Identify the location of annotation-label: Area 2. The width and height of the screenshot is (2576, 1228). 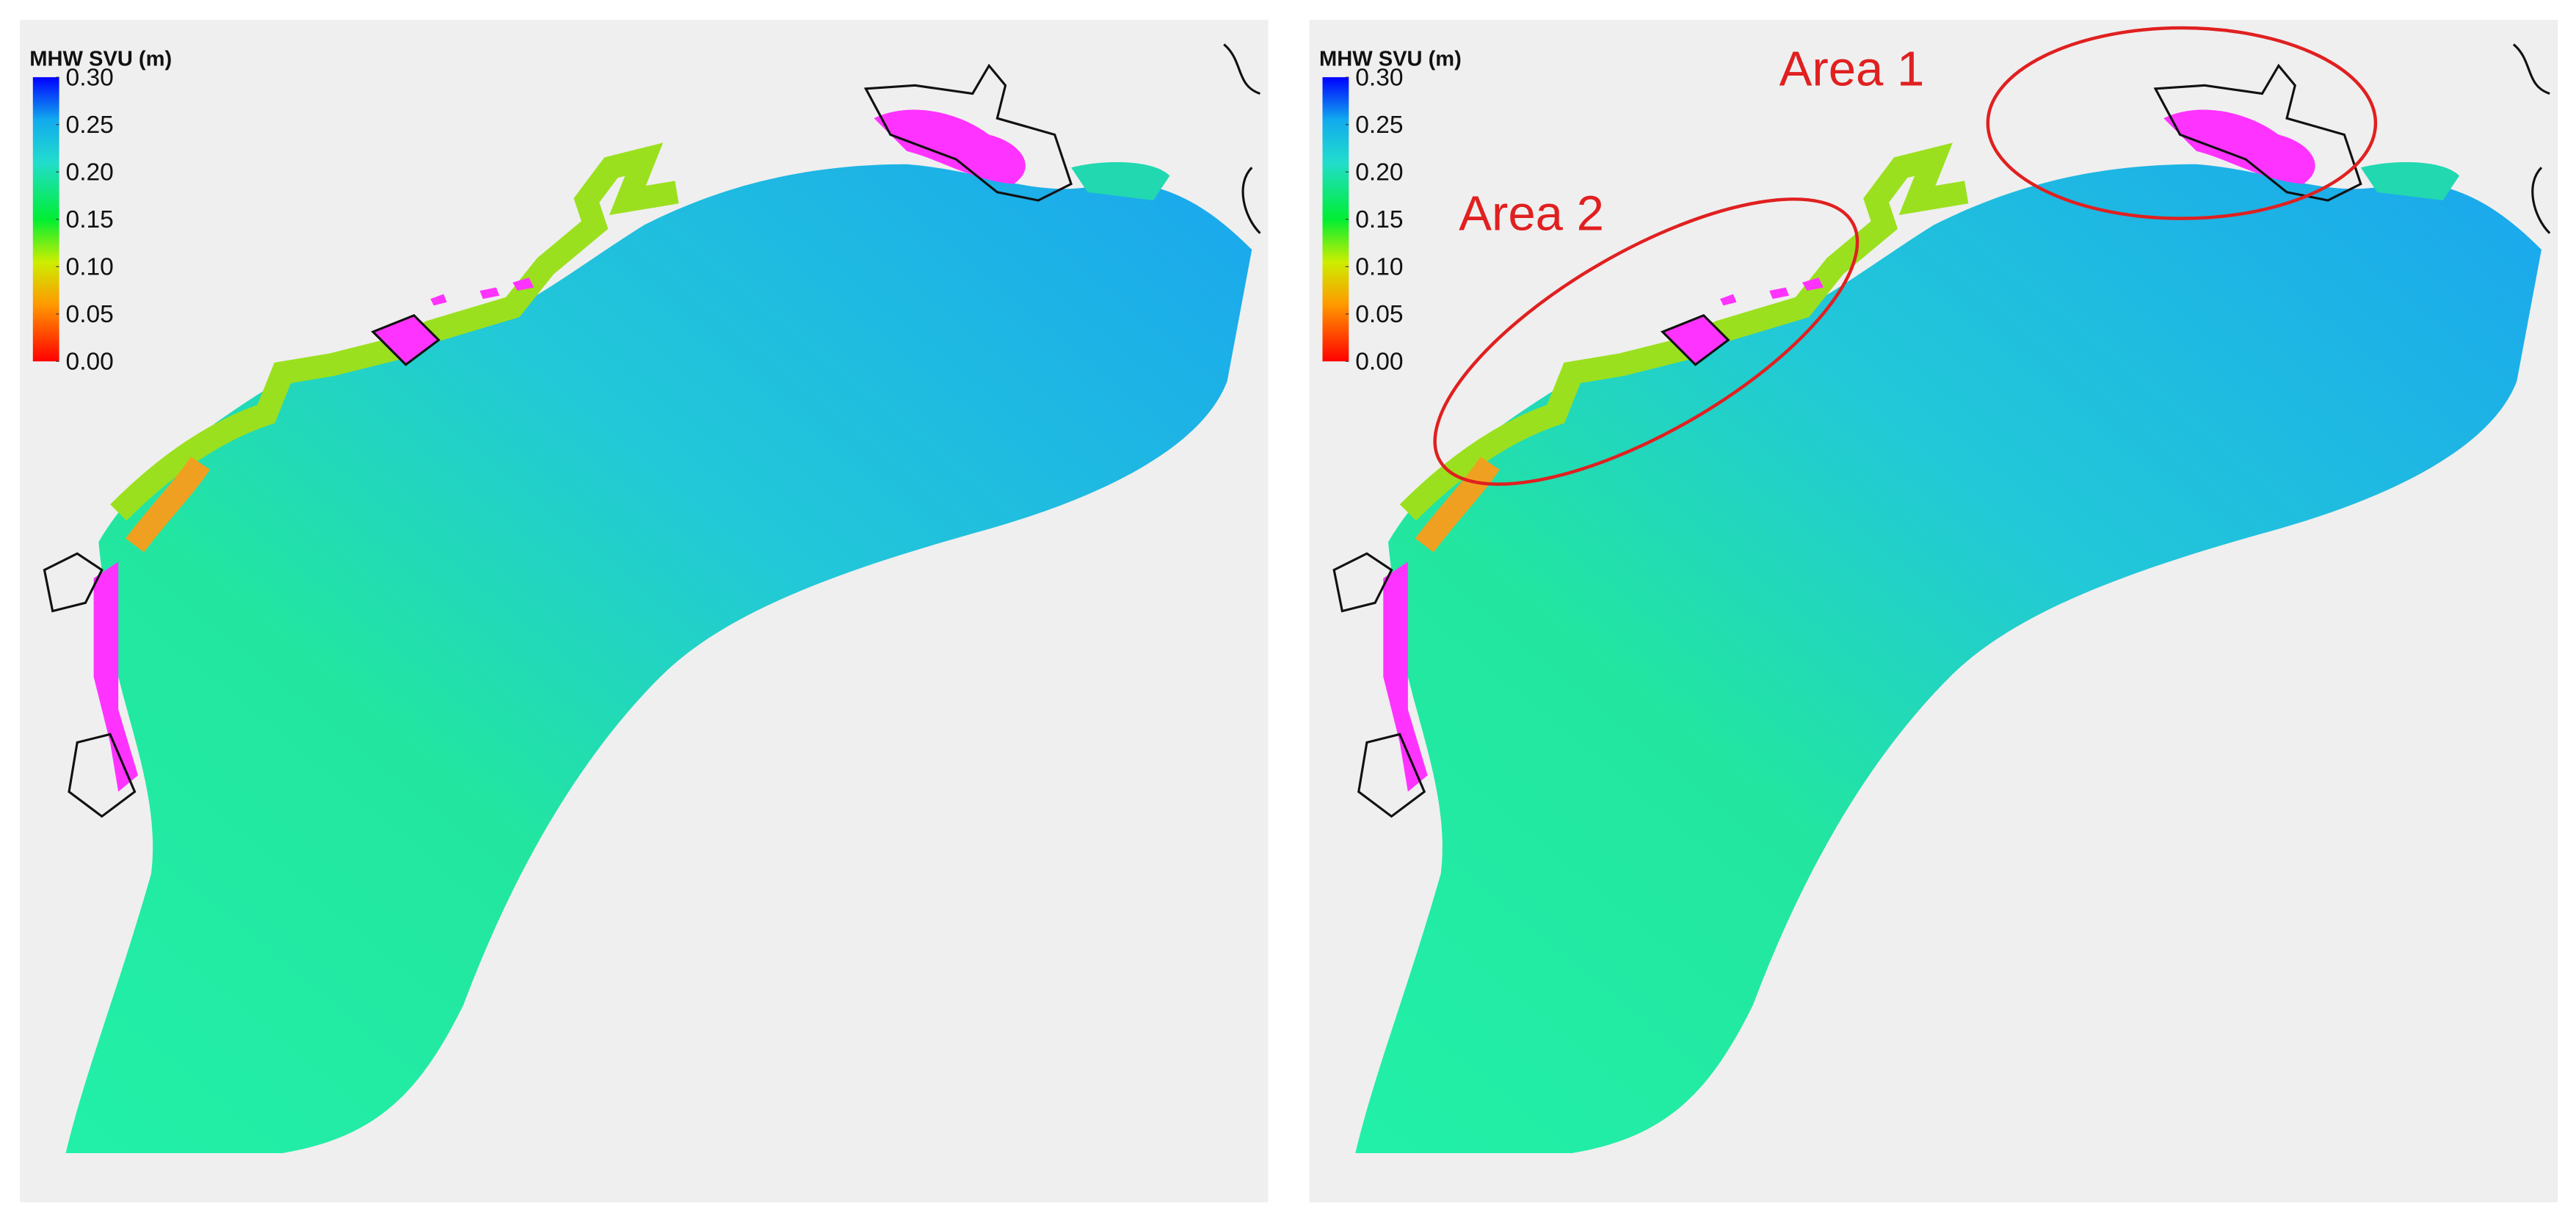
(1532, 213).